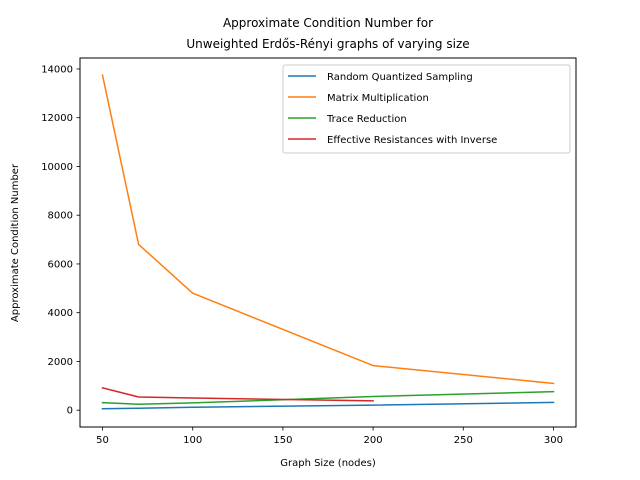  I want to click on y-axis-label: Approximate Condition Number, so click(15, 242).